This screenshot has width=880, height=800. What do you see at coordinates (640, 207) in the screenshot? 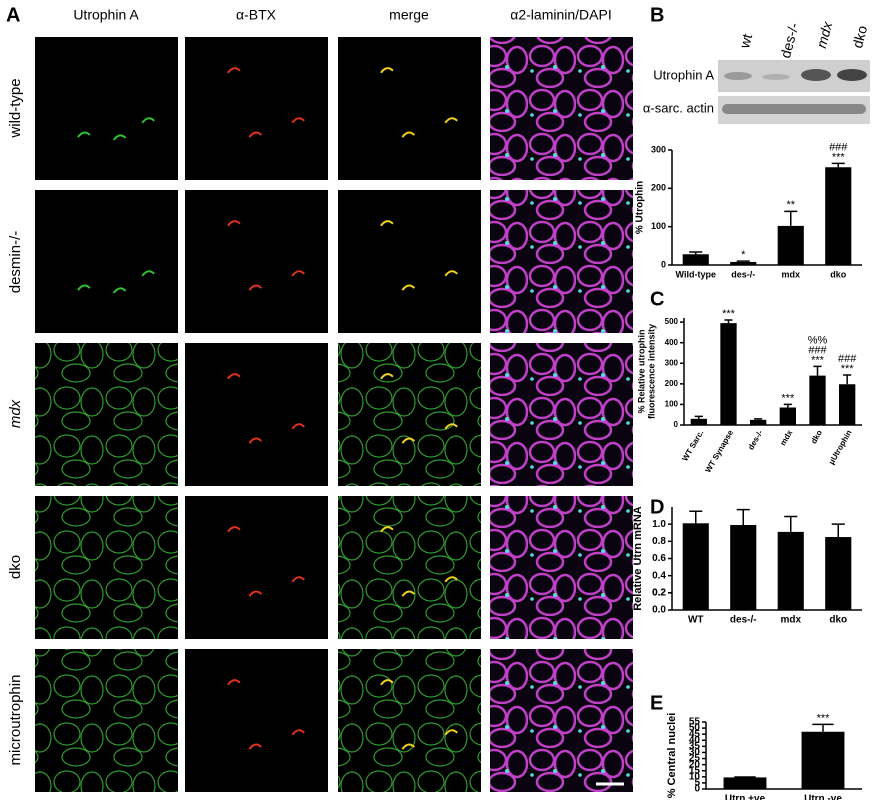
I see `y-axis-label: % Utrophin` at bounding box center [640, 207].